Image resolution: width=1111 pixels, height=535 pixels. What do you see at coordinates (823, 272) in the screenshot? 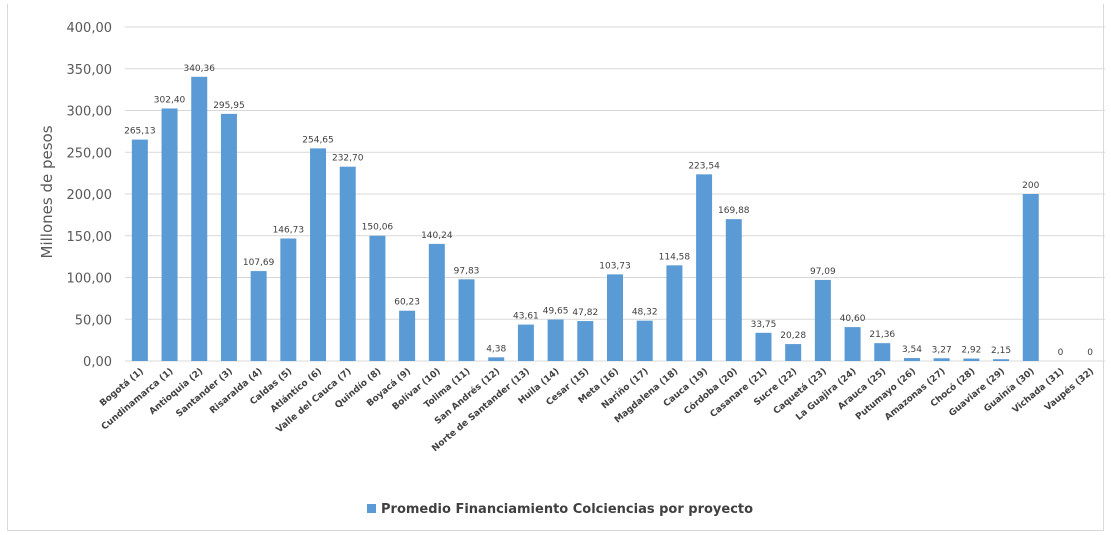
I see `data-label: 97,09` at bounding box center [823, 272].